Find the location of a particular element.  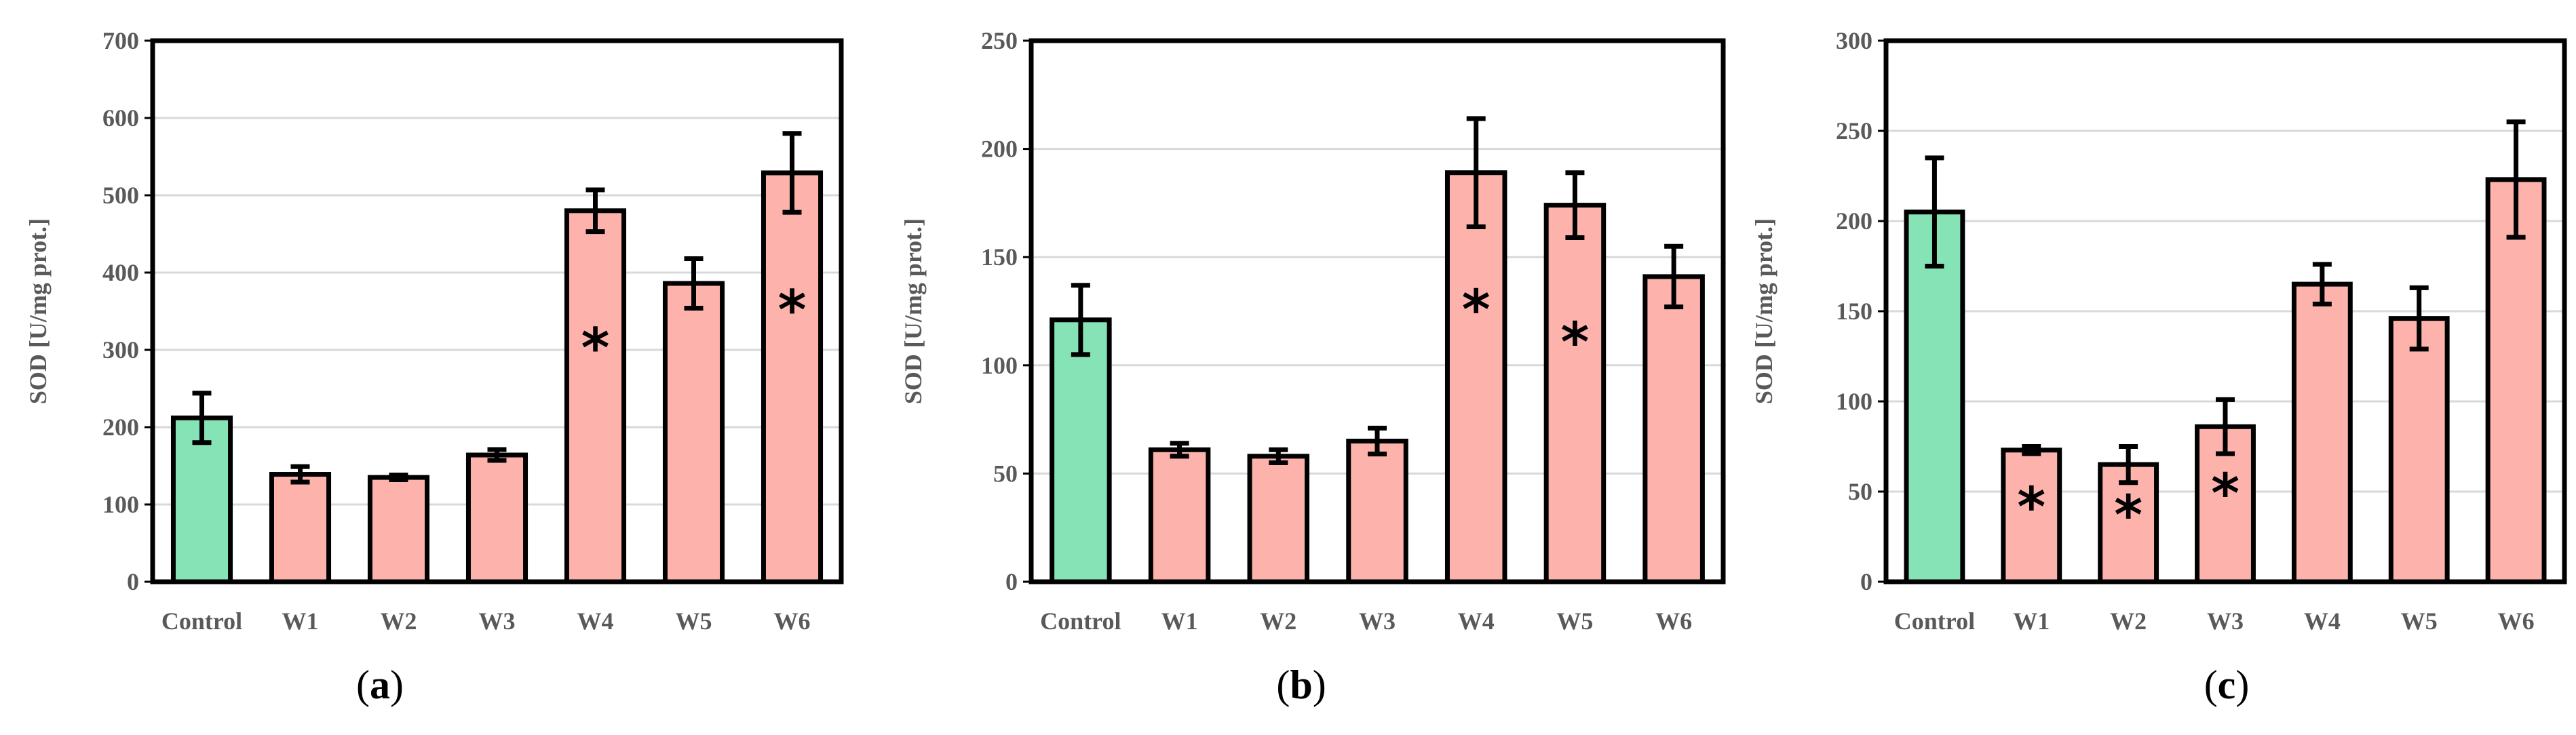

y-tick-label: 600 is located at coordinates (120, 118).